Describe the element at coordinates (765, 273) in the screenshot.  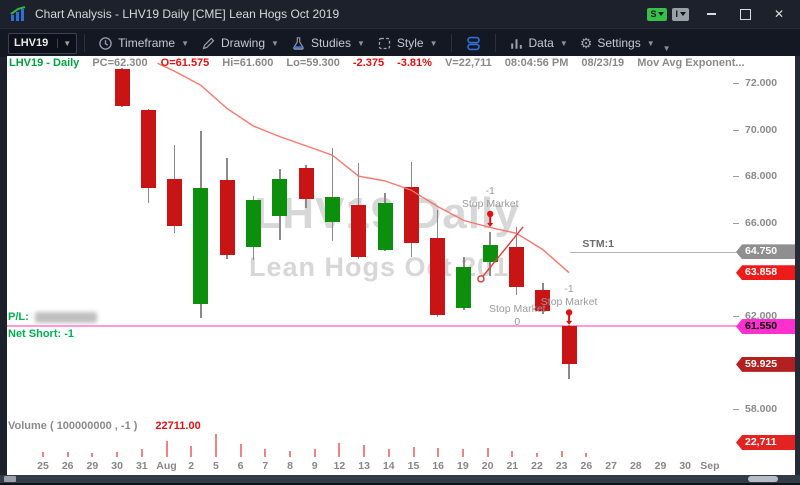
I see `price-badge: 63.858` at that location.